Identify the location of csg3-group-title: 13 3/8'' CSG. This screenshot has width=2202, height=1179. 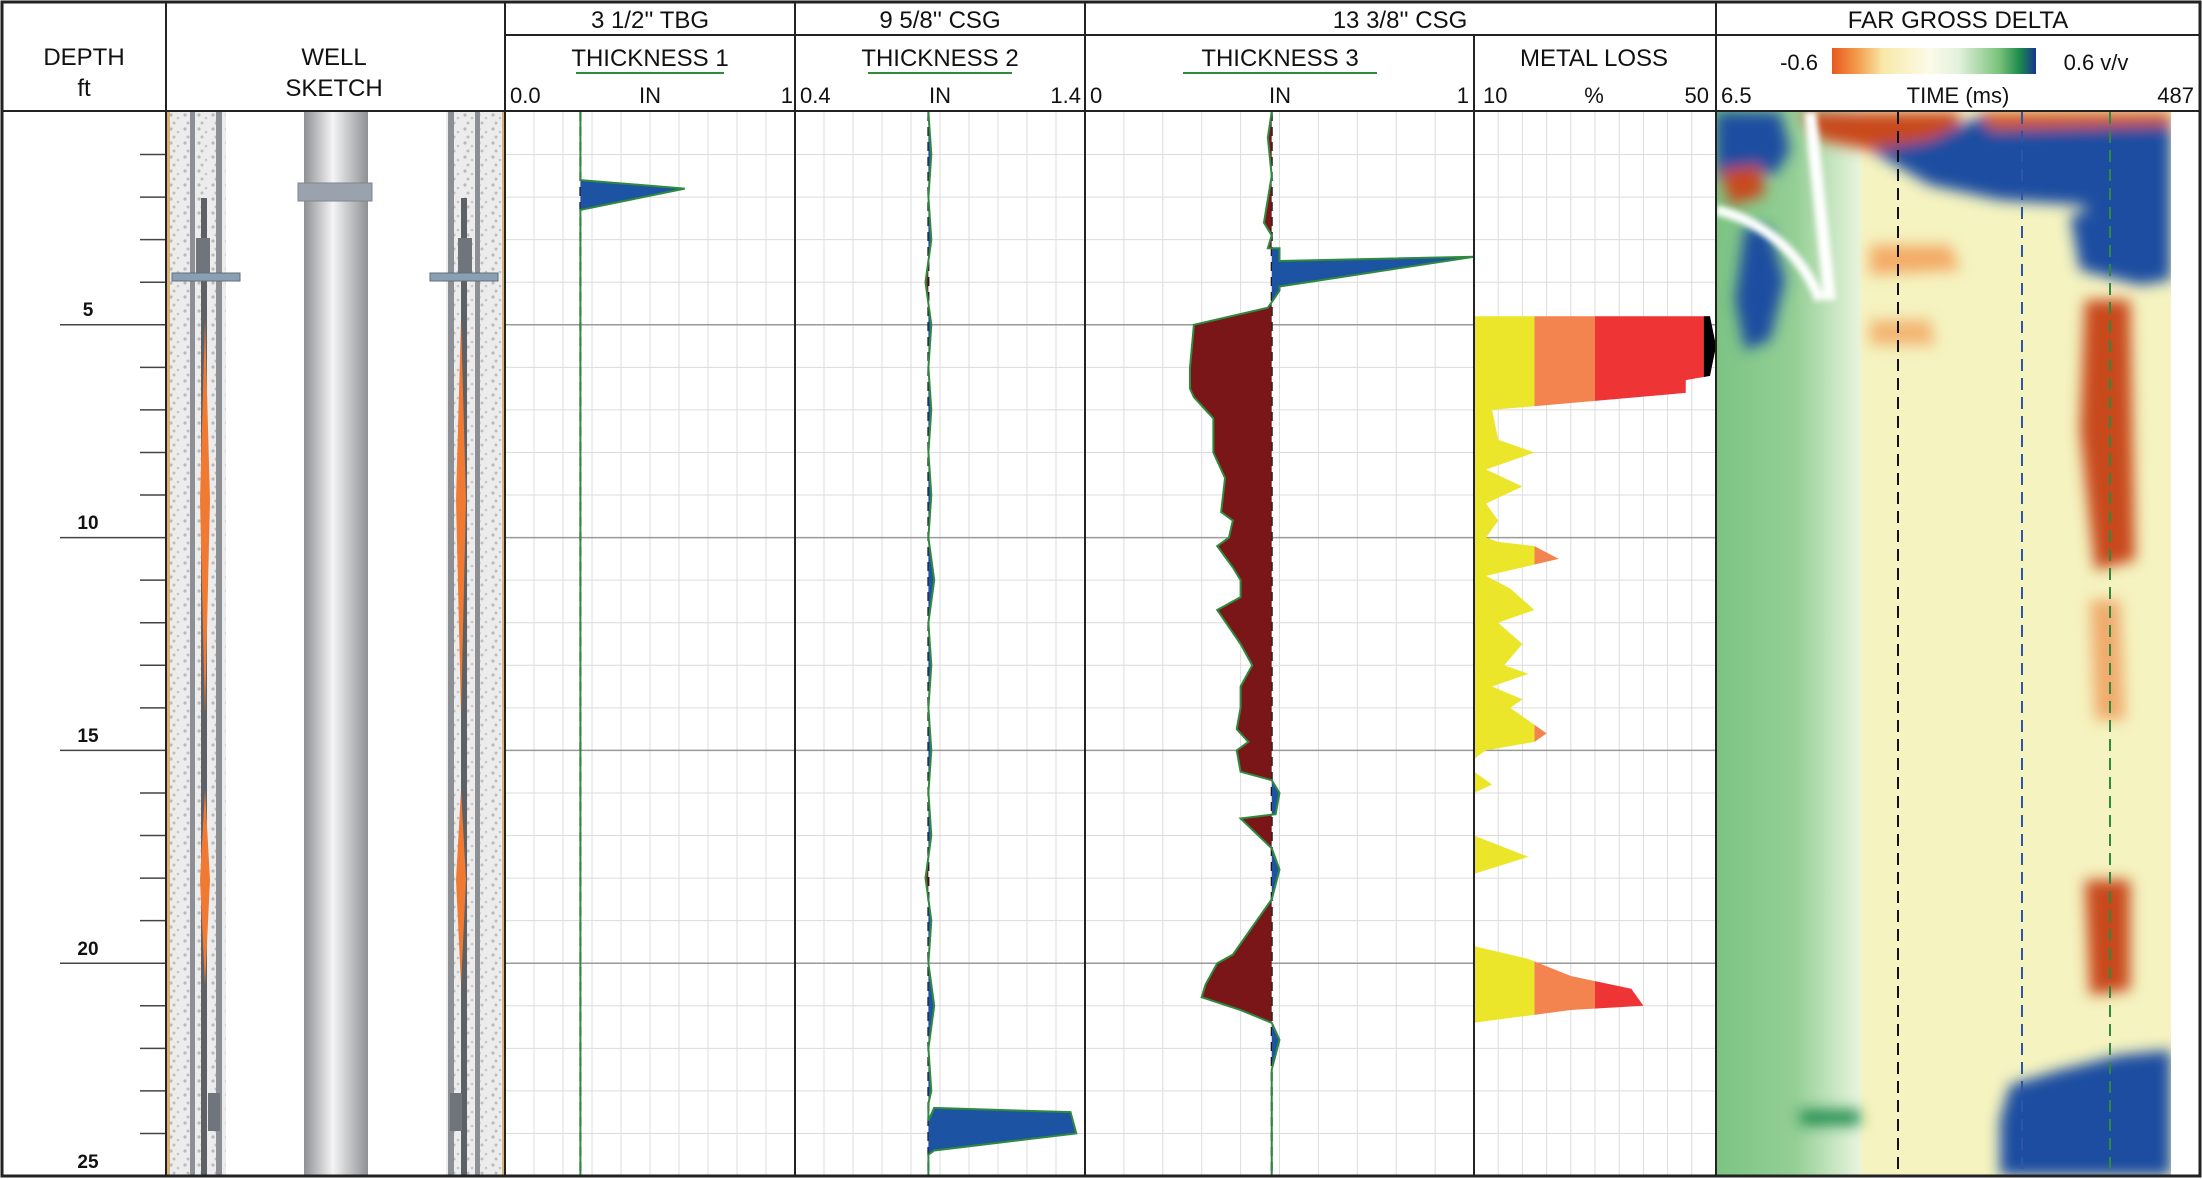
(1400, 20).